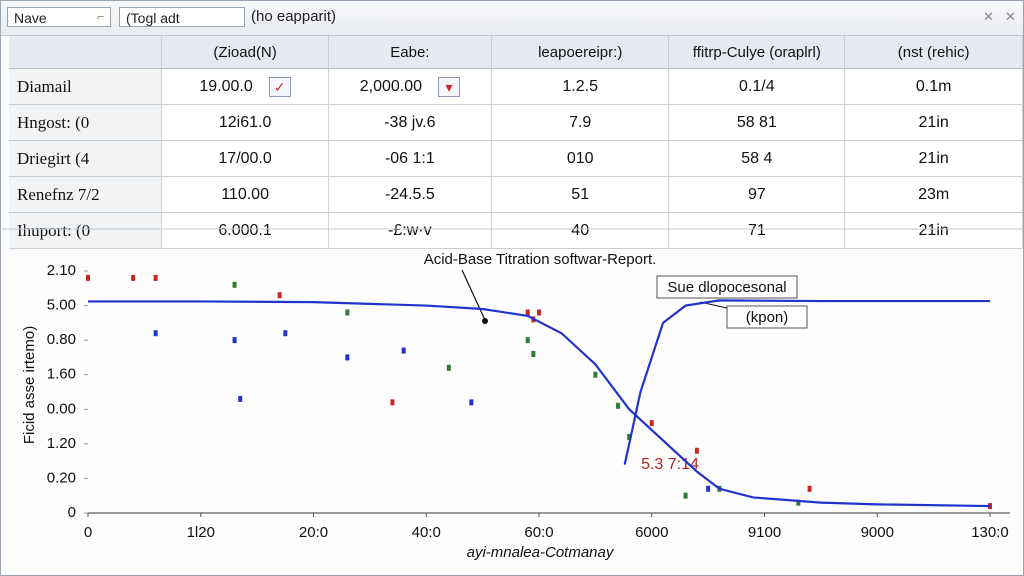 This screenshot has height=576, width=1024. What do you see at coordinates (59, 17) in the screenshot?
I see `name-field: Nave` at bounding box center [59, 17].